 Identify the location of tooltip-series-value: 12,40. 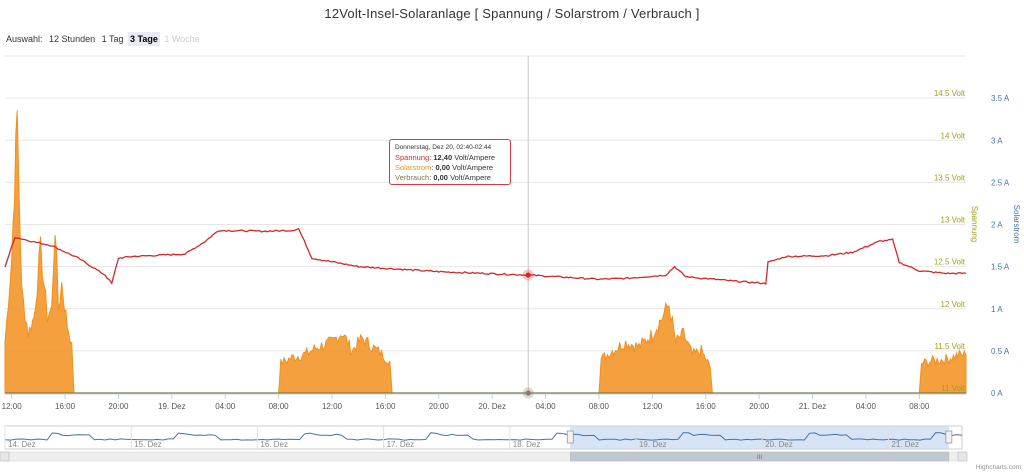
(443, 157).